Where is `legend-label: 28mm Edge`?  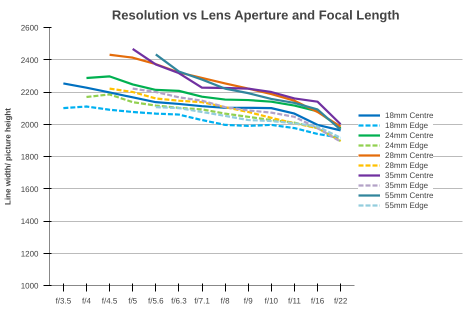 legend-label: 28mm Edge is located at coordinates (406, 165).